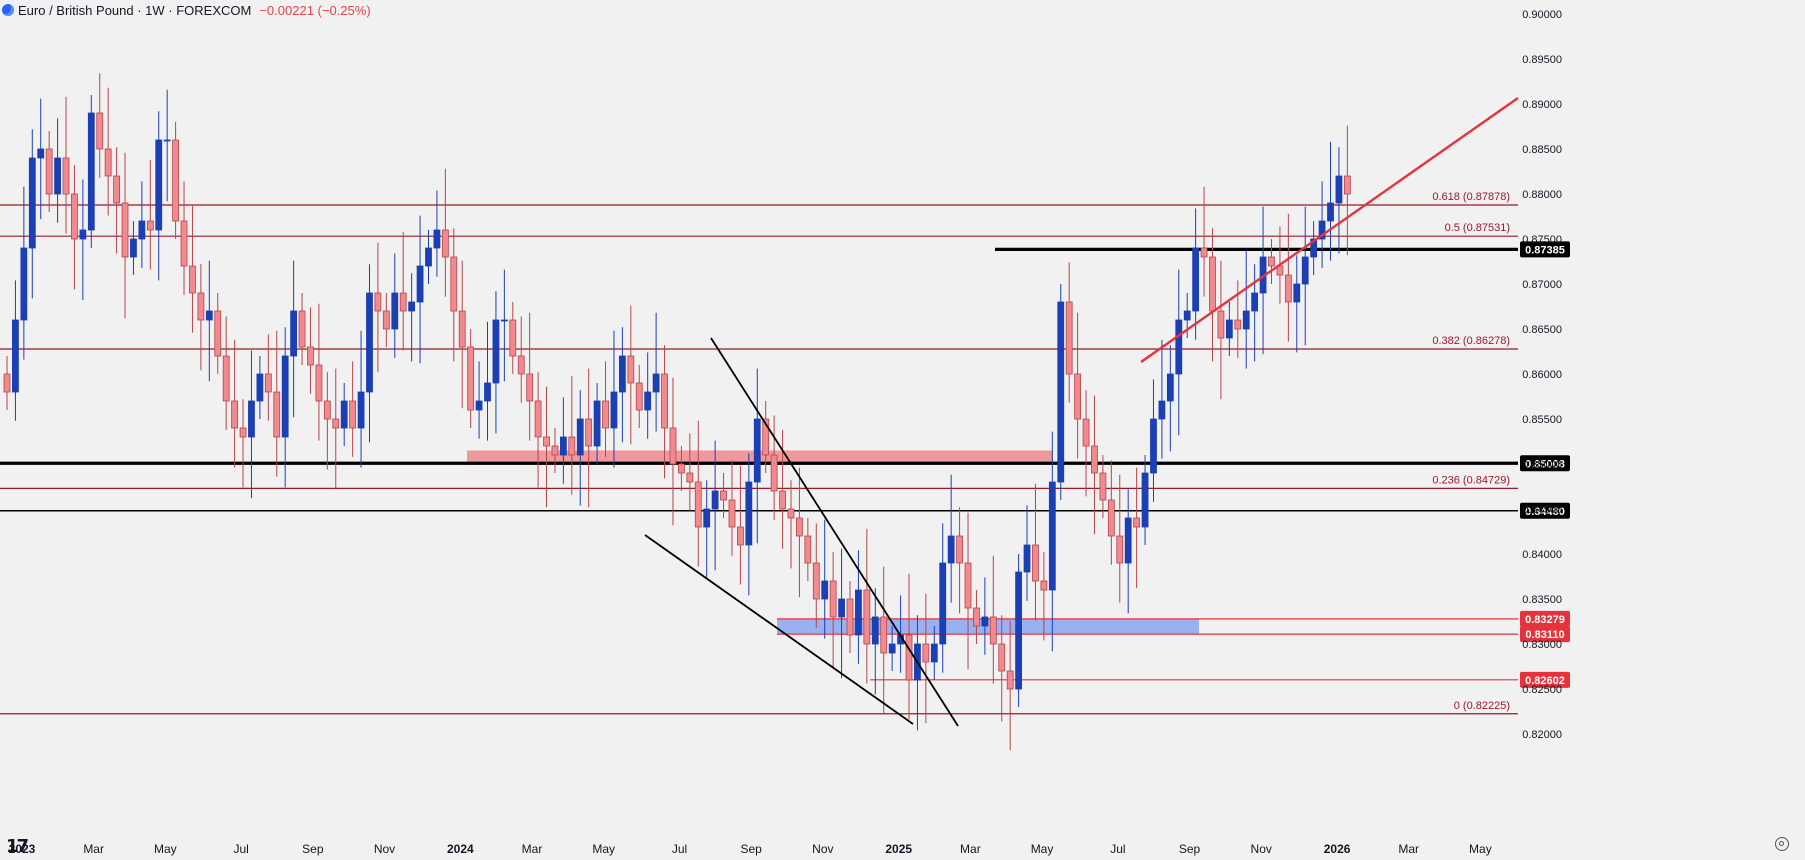  I want to click on y-tick-label: 0.86500, so click(1542, 330).